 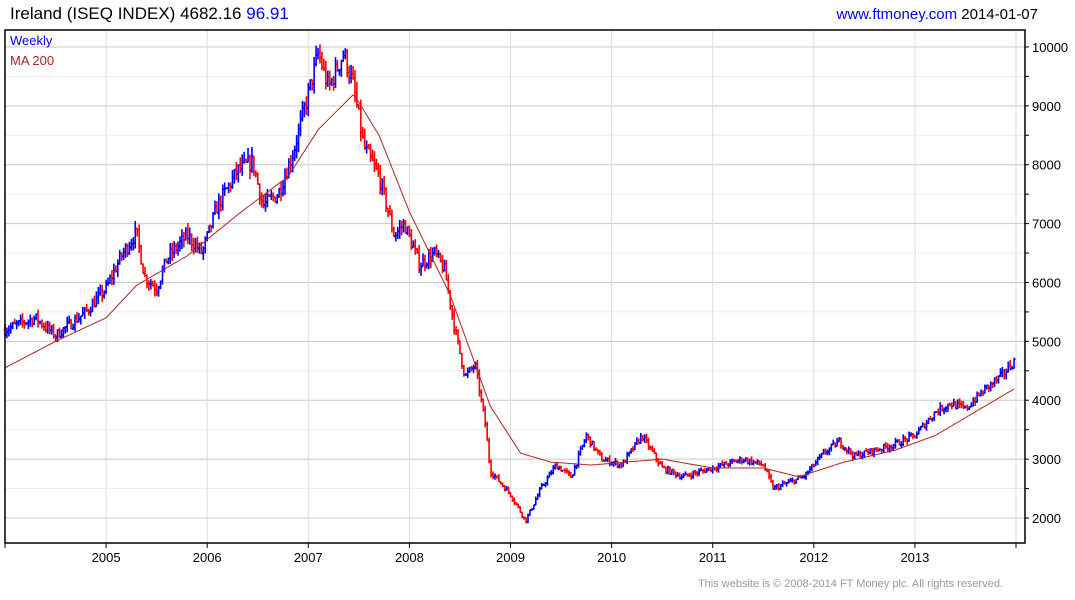 I want to click on chart-title: Ireland (ISEQ INDEX) 4682.16 96.91, so click(x=149, y=14).